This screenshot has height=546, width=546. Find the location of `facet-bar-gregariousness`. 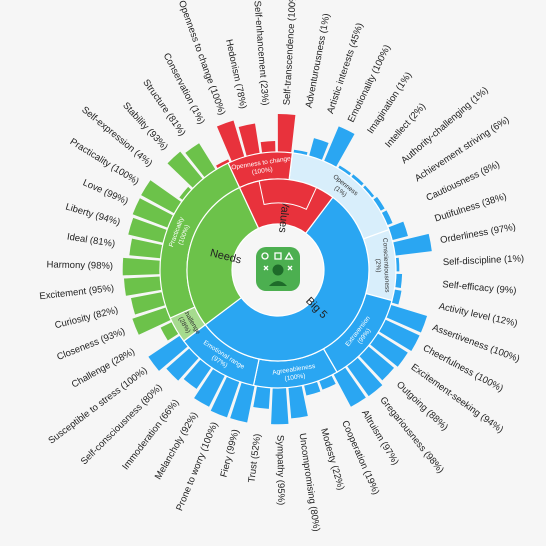

facet-bar-gregariousness is located at coordinates (364, 377).